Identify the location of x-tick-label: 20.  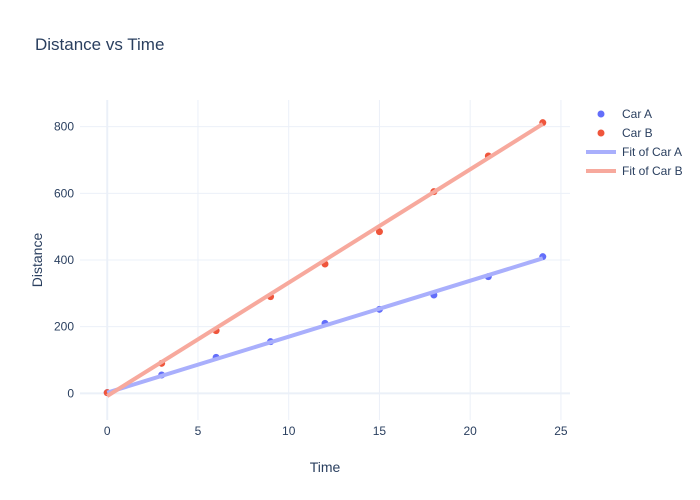
(471, 431).